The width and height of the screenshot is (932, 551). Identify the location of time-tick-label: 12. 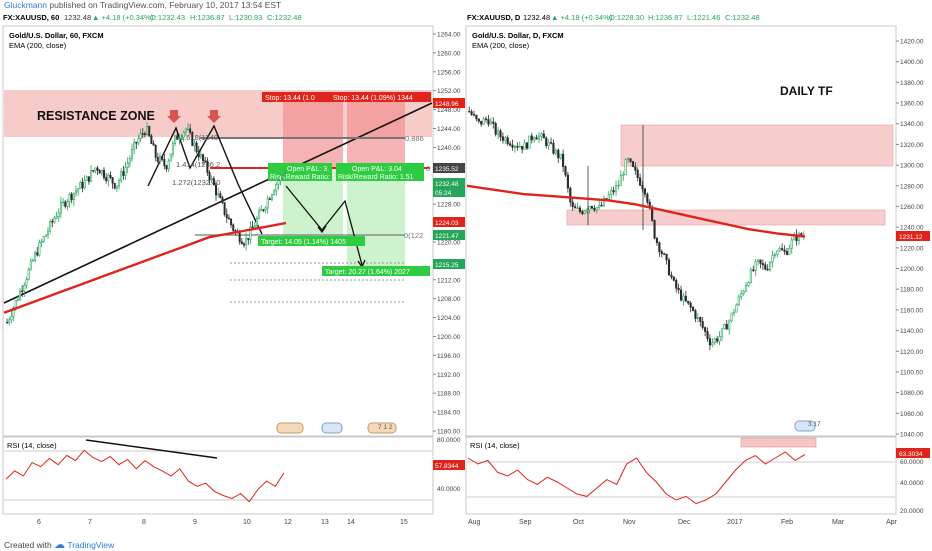
(288, 522).